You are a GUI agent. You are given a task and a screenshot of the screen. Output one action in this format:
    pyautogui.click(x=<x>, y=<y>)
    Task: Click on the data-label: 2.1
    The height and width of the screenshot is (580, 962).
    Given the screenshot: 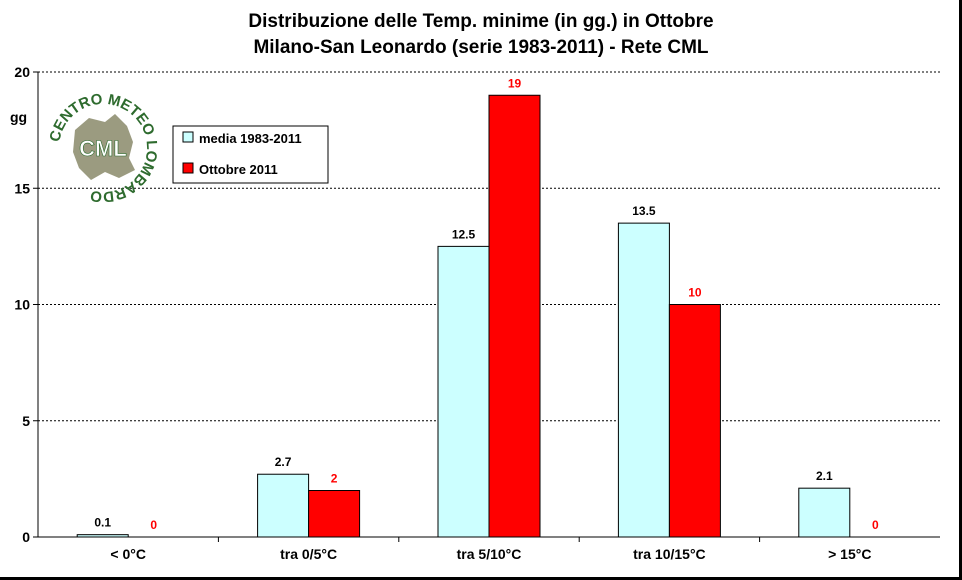 What is the action you would take?
    pyautogui.click(x=824, y=476)
    